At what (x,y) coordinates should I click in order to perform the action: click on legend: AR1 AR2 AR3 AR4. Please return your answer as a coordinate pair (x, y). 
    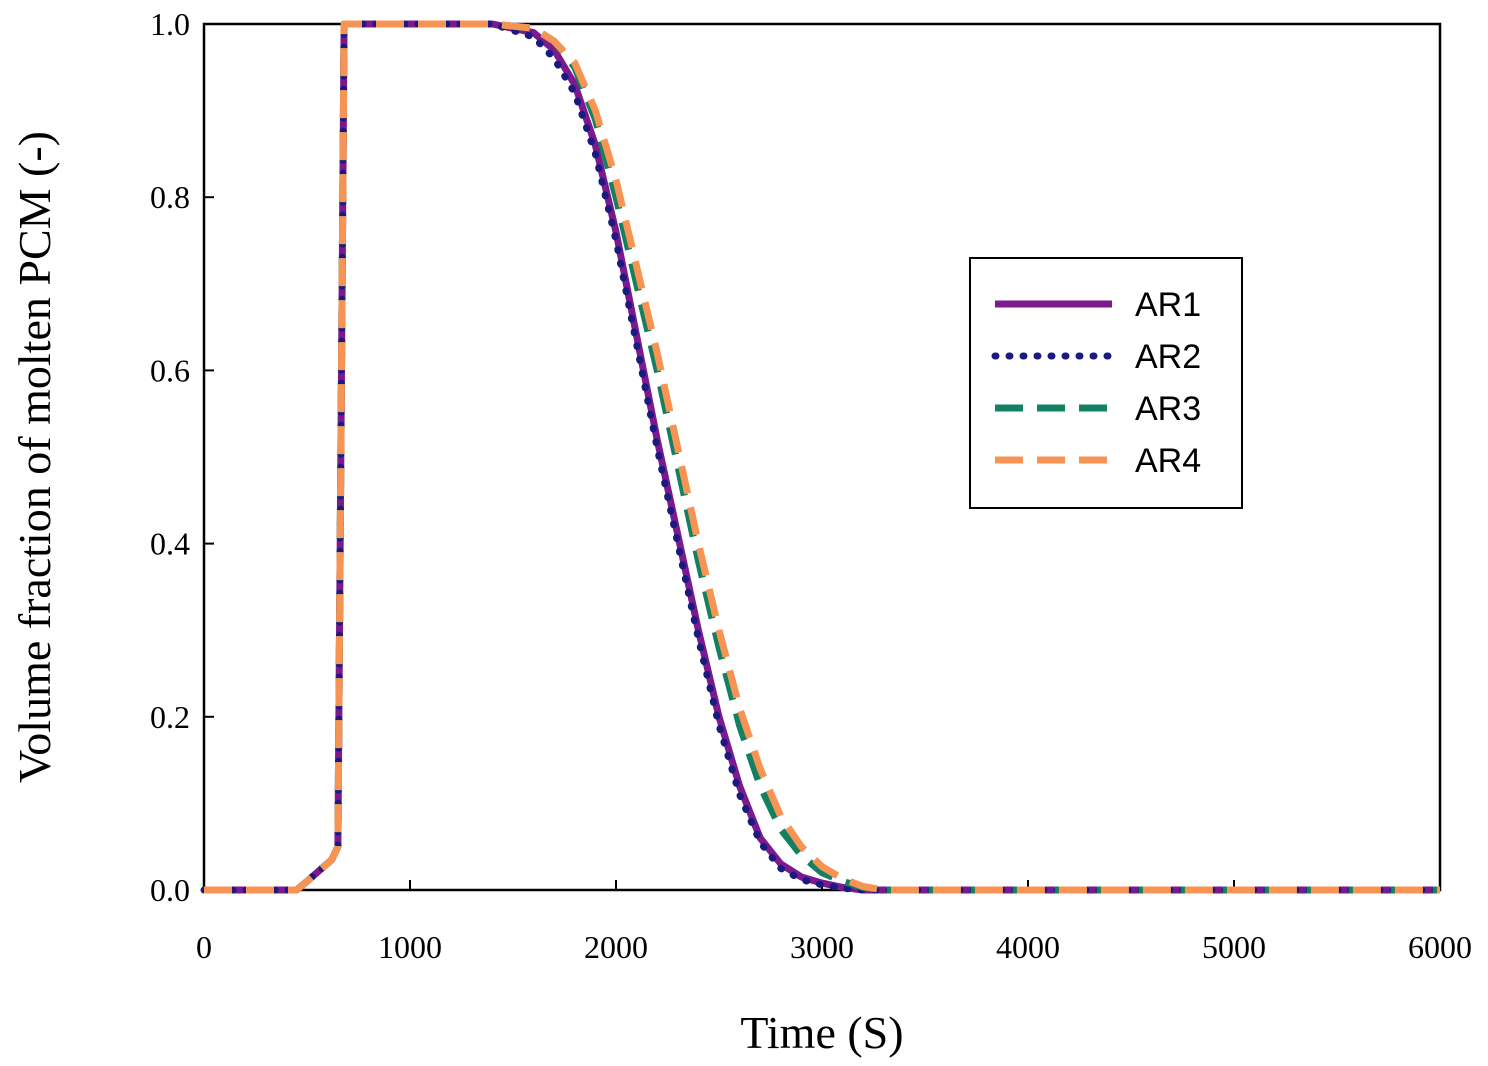
    Looking at the image, I should click on (1106, 383).